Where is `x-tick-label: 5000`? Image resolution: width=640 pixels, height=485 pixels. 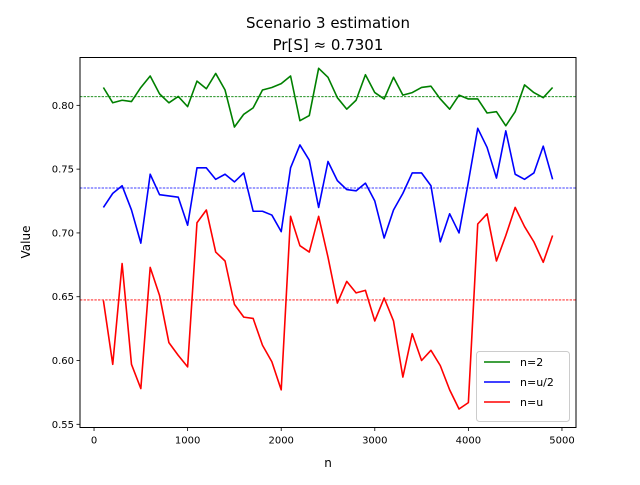
x-tick-label: 5000 is located at coordinates (561, 441).